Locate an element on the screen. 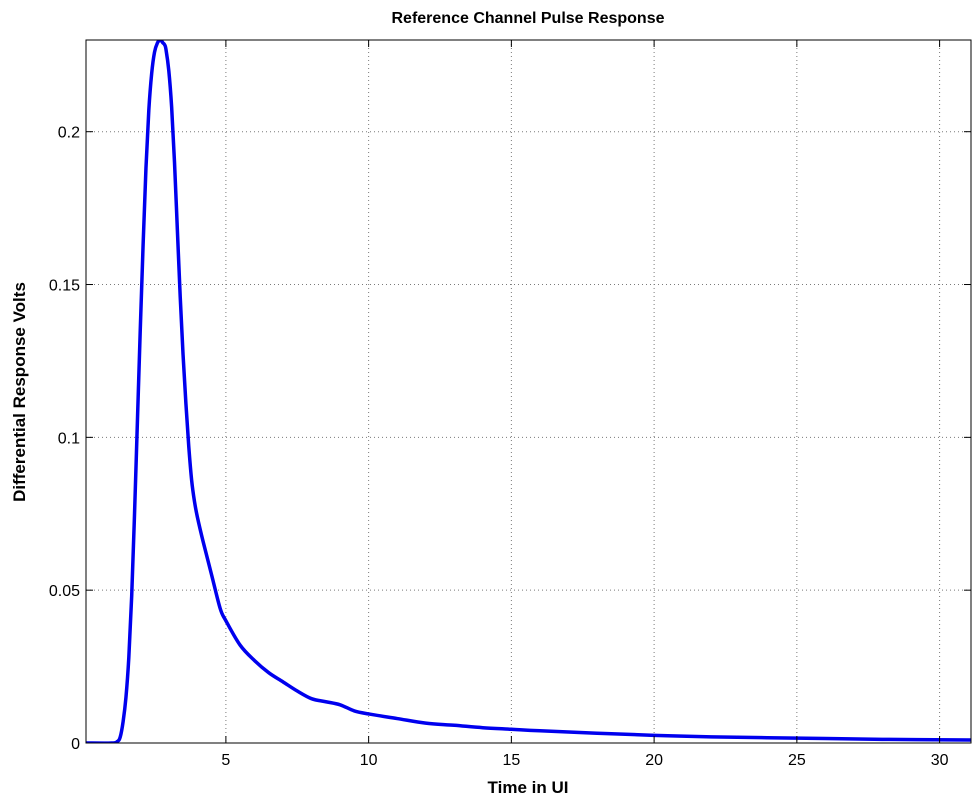 The height and width of the screenshot is (803, 972). x-tick-label: 10 is located at coordinates (369, 760).